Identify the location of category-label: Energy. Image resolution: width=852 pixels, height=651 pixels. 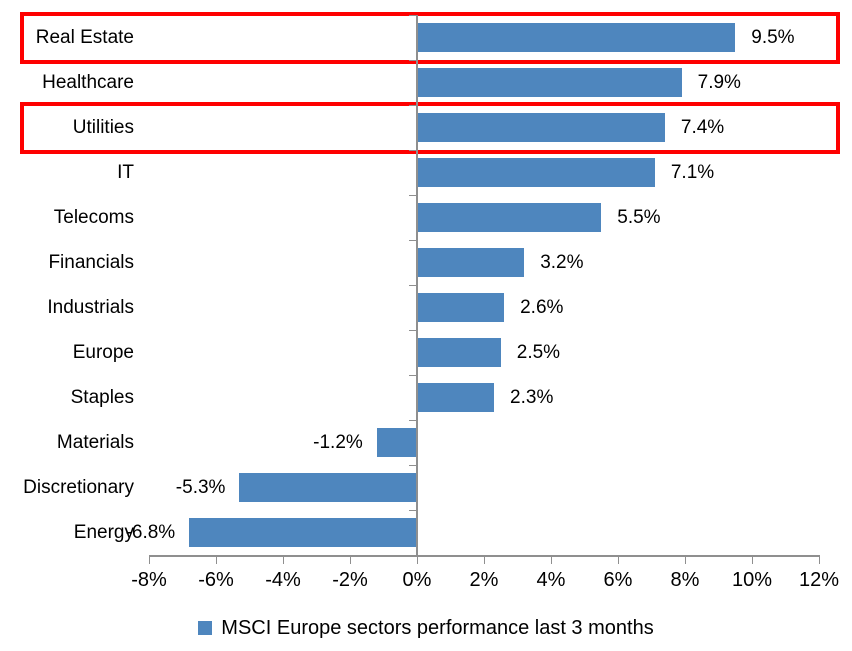
(103, 532).